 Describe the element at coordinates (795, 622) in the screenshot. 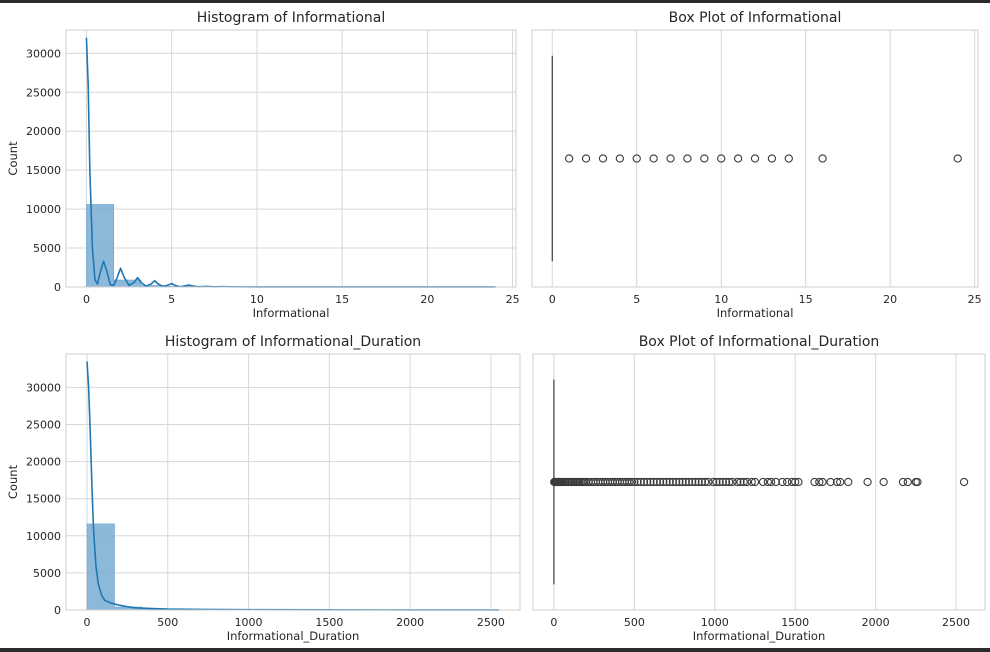

I see `x-tick-label: 1500` at that location.